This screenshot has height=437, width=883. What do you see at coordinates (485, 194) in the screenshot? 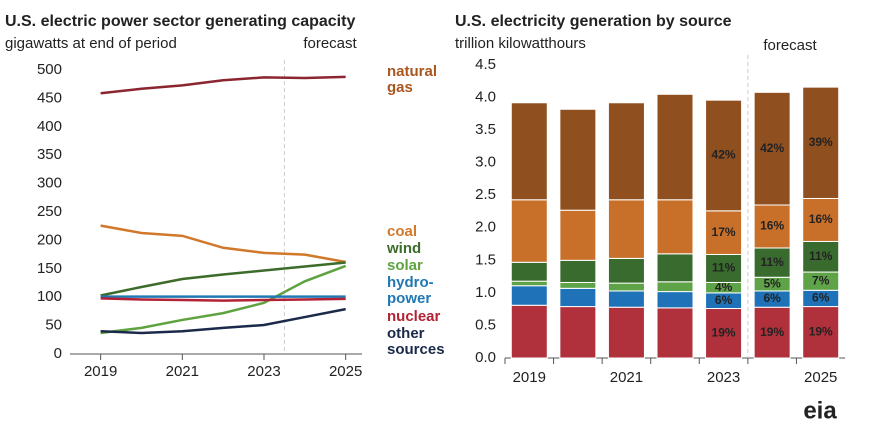
I see `y-tick-label: 2.5` at bounding box center [485, 194].